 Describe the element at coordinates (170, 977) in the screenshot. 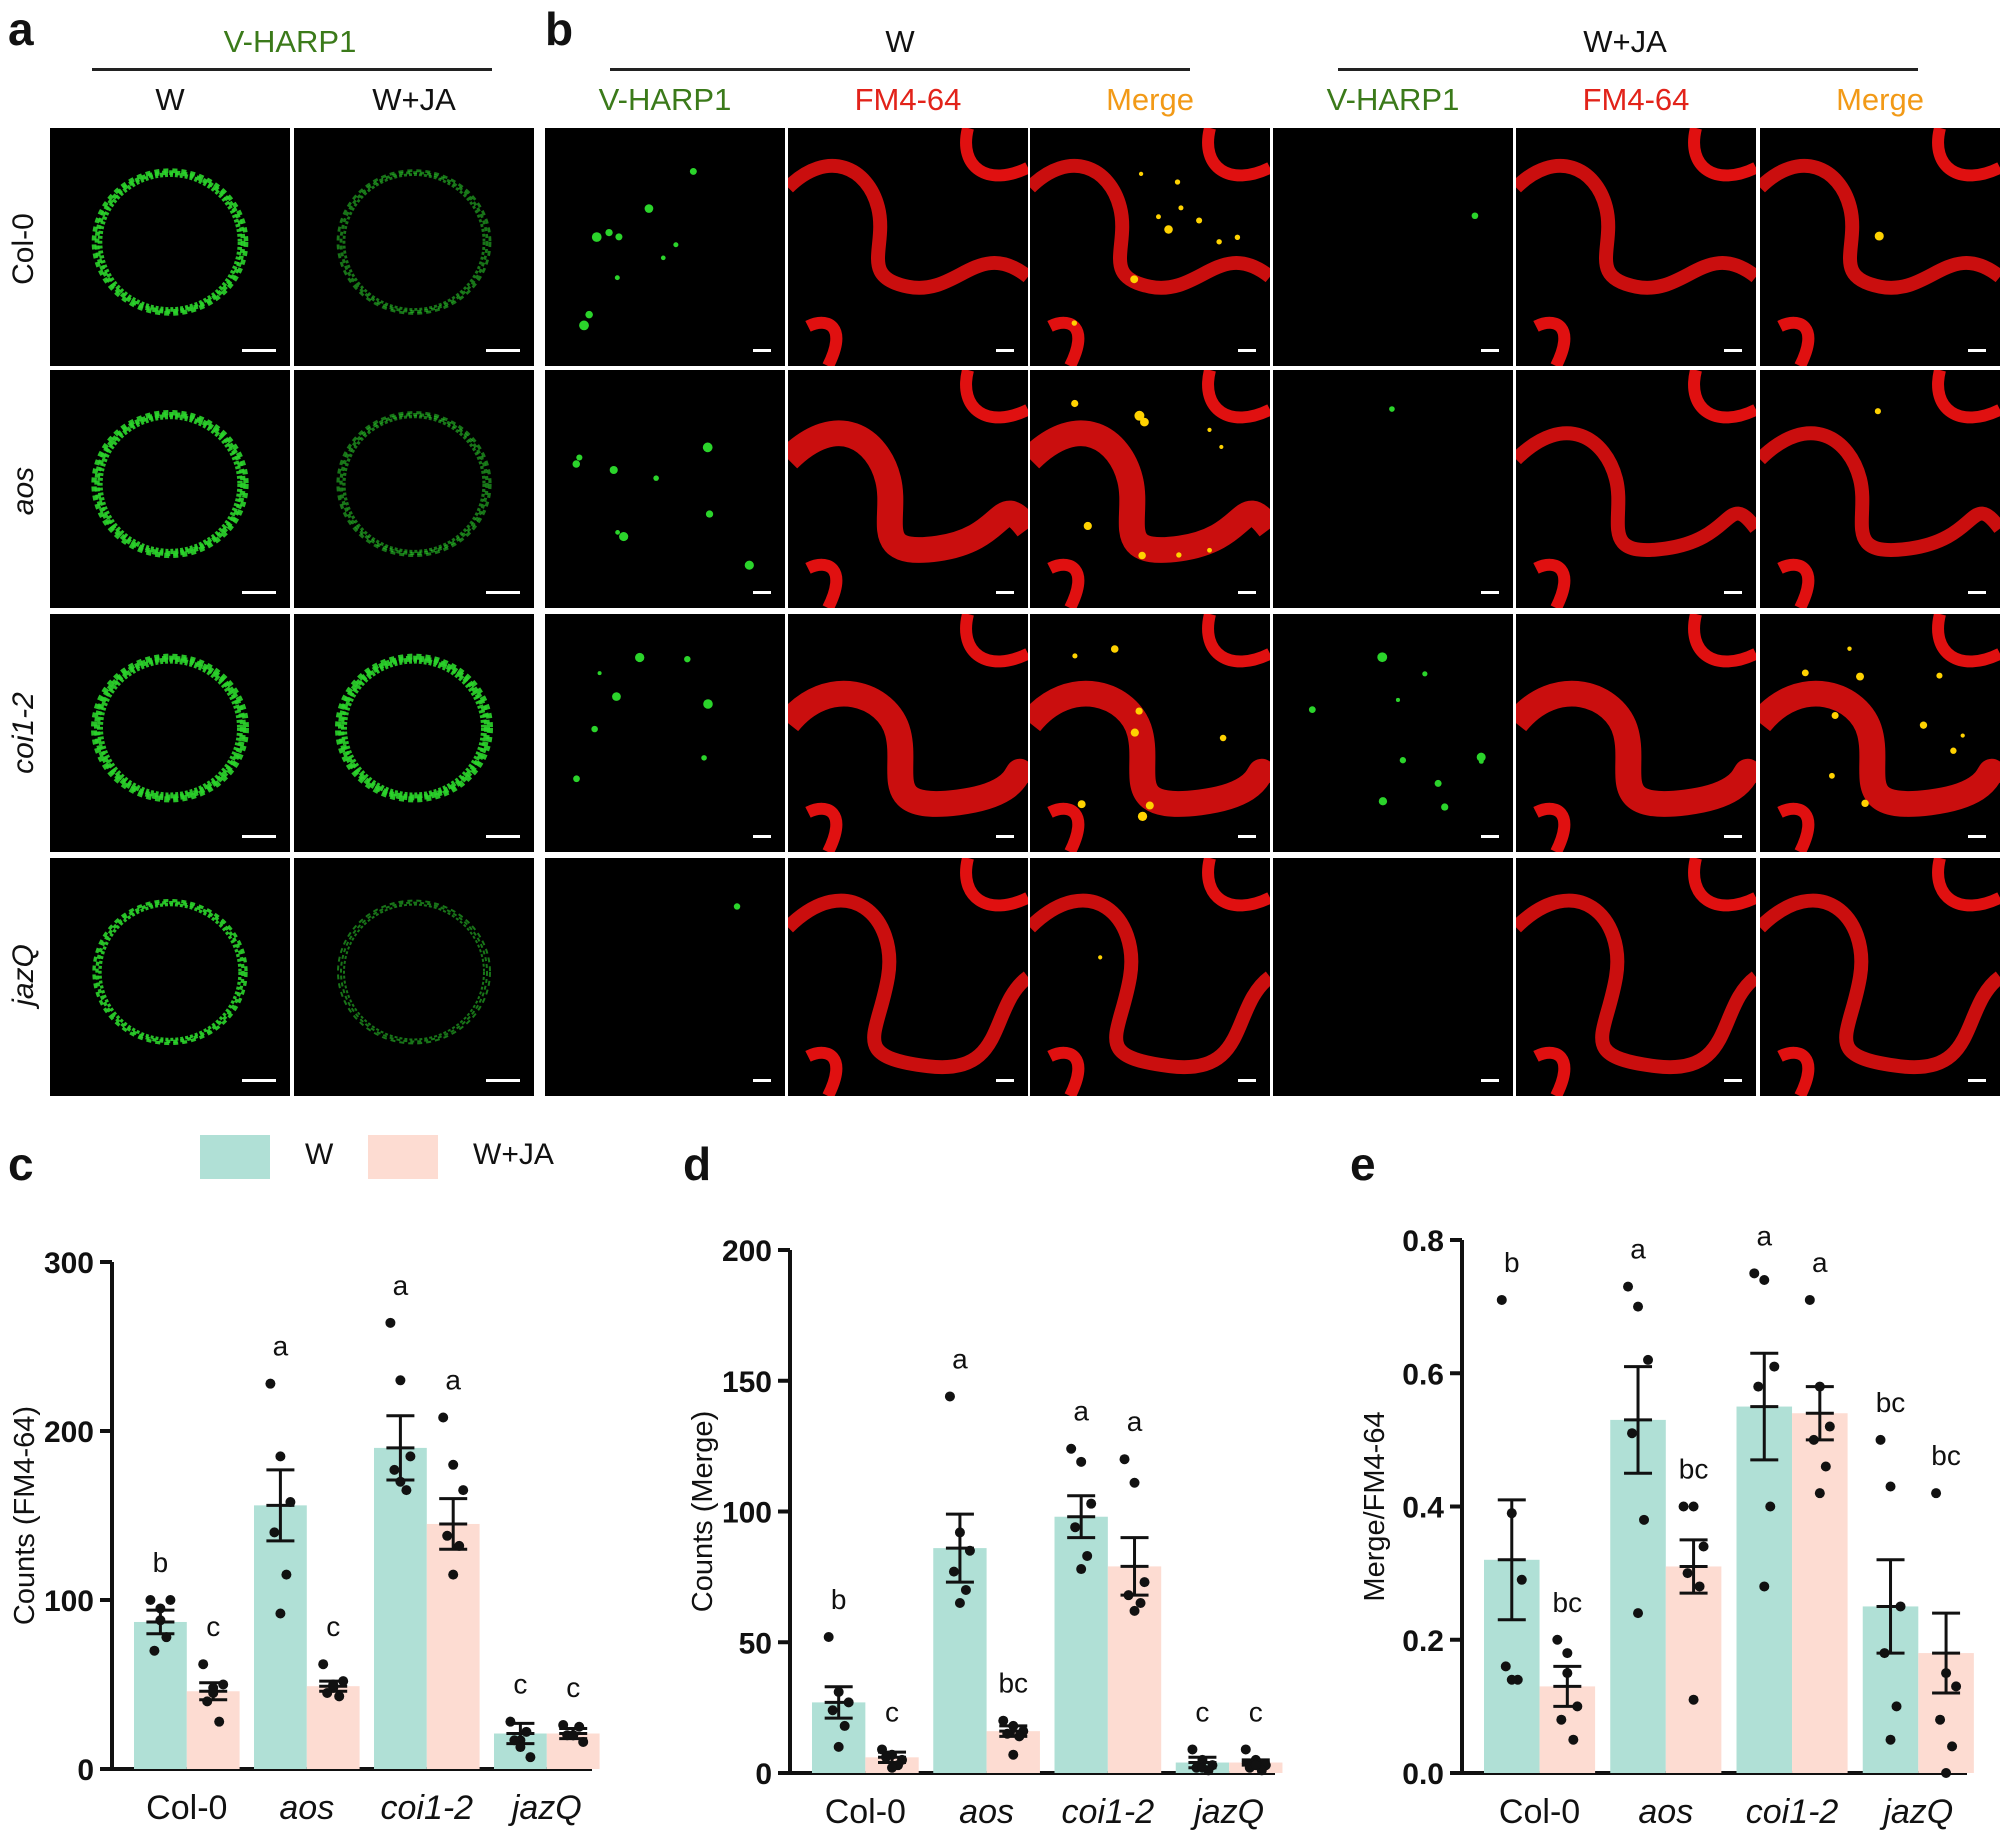

I see `micrograph-a-jazq-w` at that location.